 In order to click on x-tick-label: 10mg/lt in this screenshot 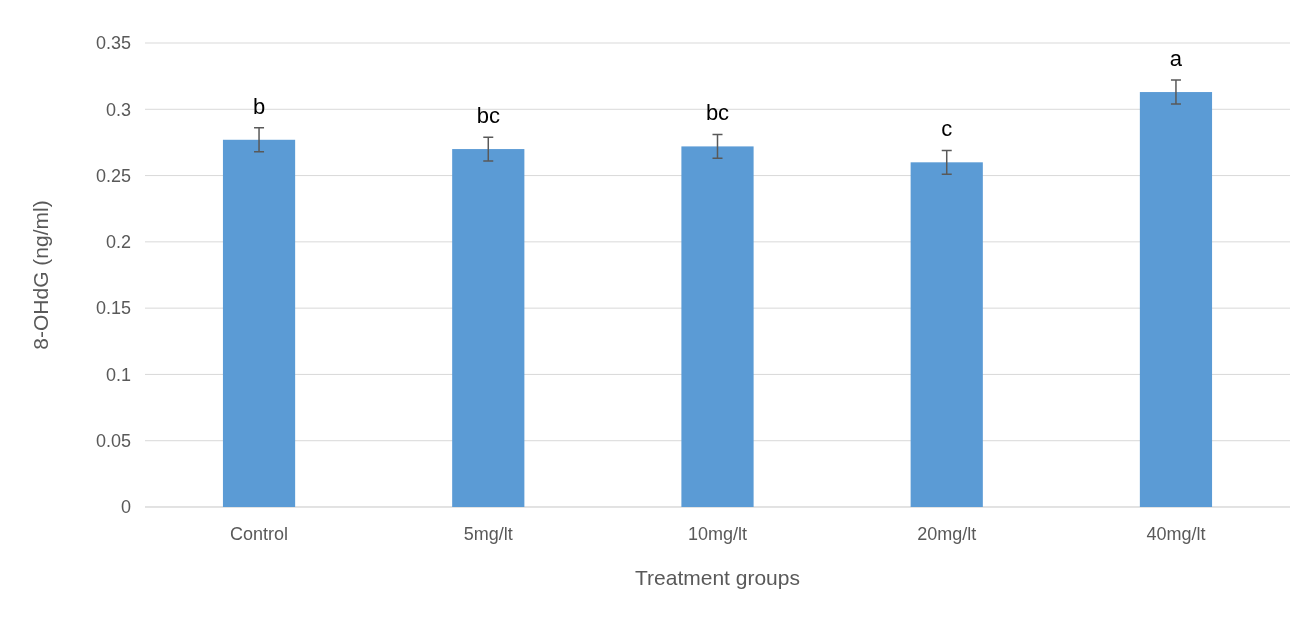, I will do `click(717, 533)`.